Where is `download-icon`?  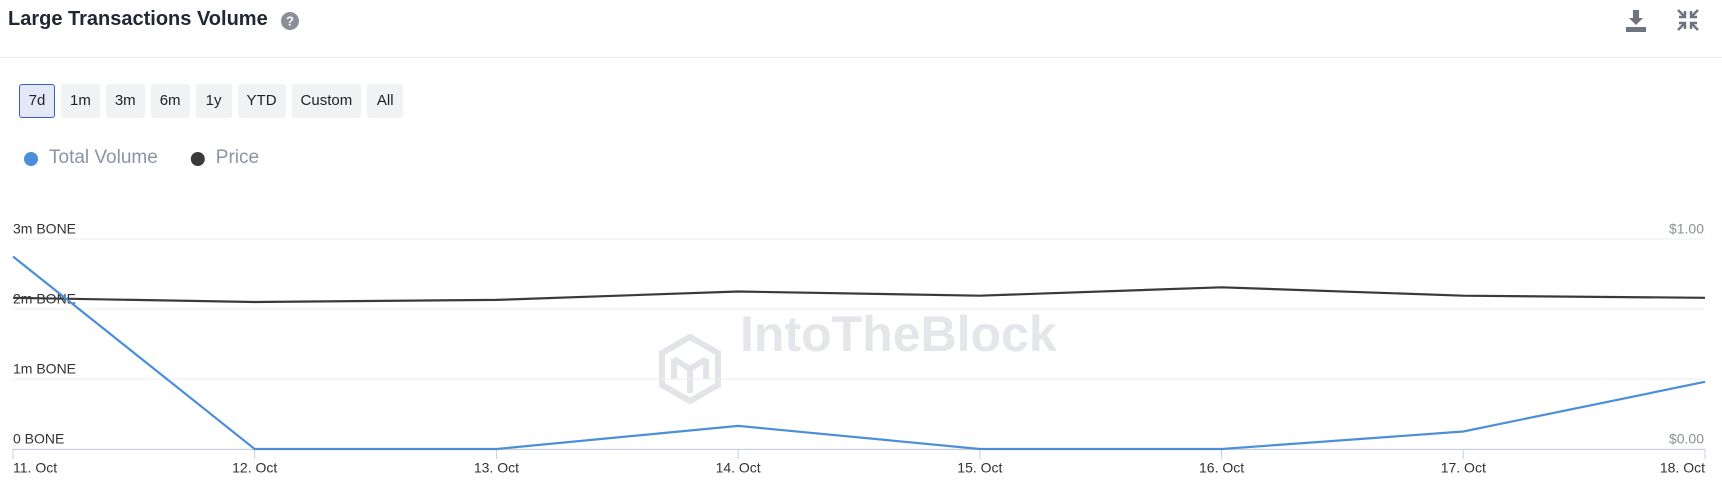
download-icon is located at coordinates (1636, 21).